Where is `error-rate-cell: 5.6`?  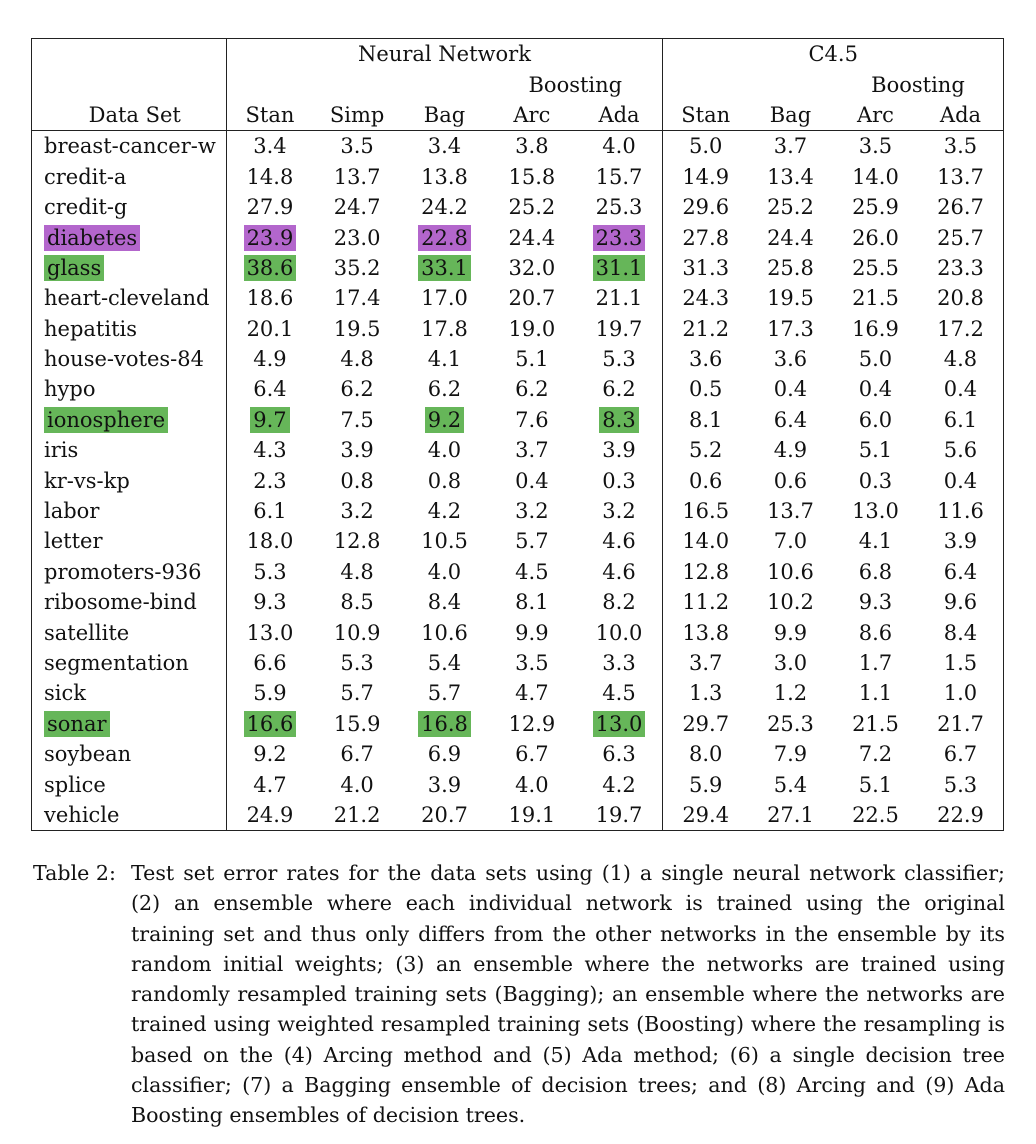
error-rate-cell: 5.6 is located at coordinates (960, 450).